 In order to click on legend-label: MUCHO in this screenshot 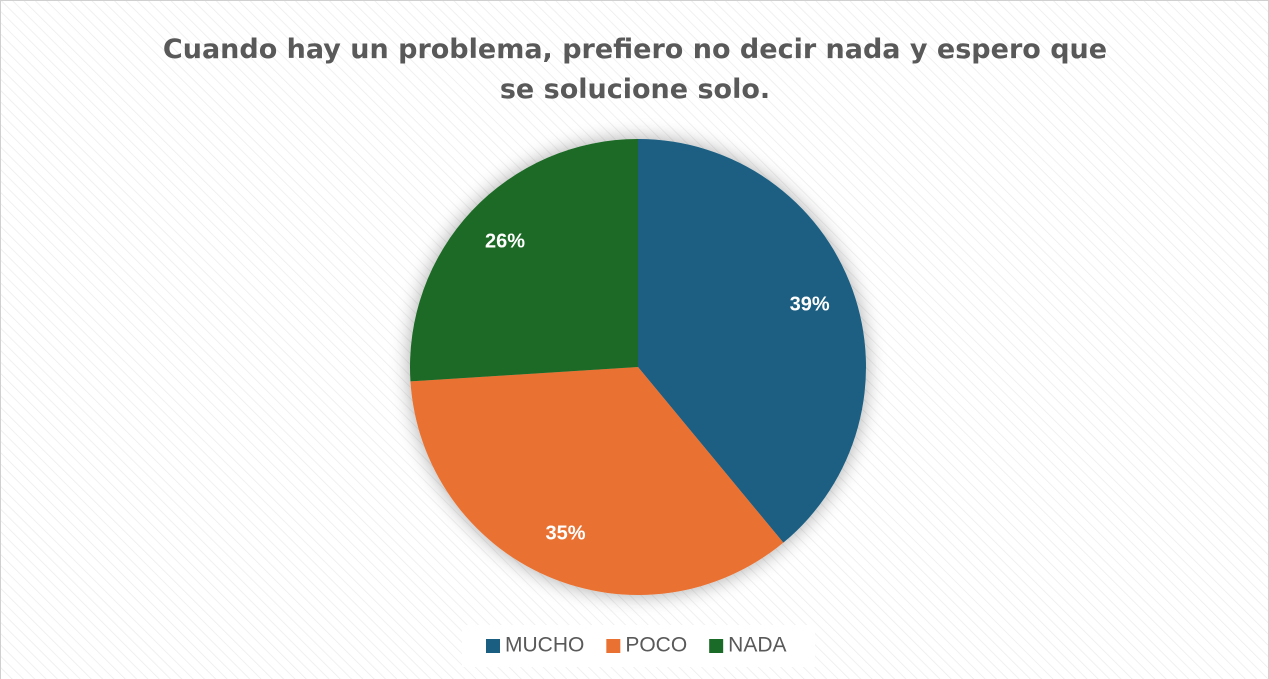, I will do `click(544, 645)`.